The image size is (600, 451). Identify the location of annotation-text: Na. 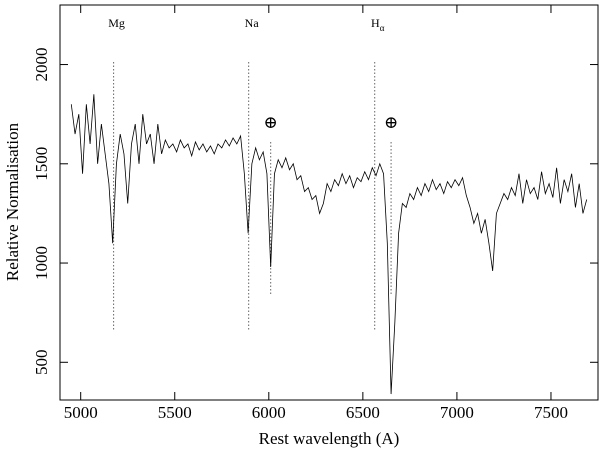
(252, 23).